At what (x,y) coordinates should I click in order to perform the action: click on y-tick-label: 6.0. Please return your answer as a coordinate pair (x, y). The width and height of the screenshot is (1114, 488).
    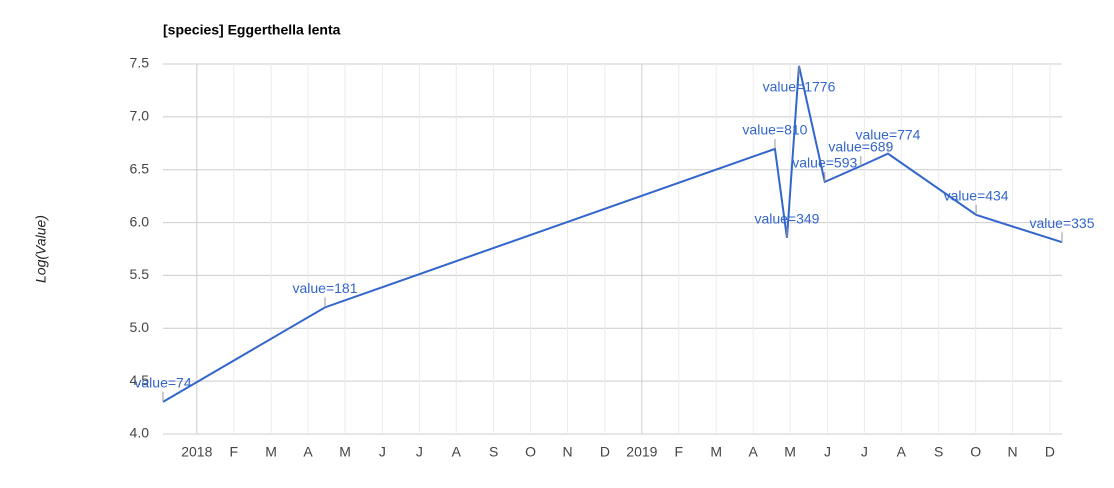
    Looking at the image, I should click on (140, 221).